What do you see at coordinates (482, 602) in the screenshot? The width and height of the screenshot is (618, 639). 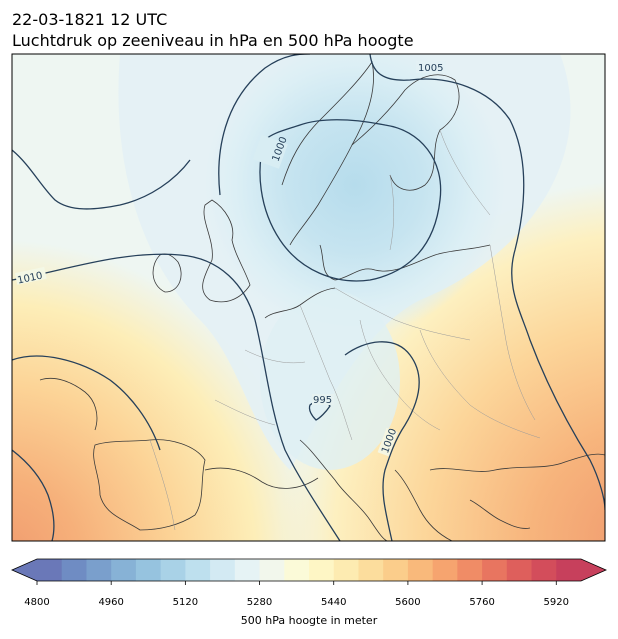 I see `colorbar-tick-label: 5760` at bounding box center [482, 602].